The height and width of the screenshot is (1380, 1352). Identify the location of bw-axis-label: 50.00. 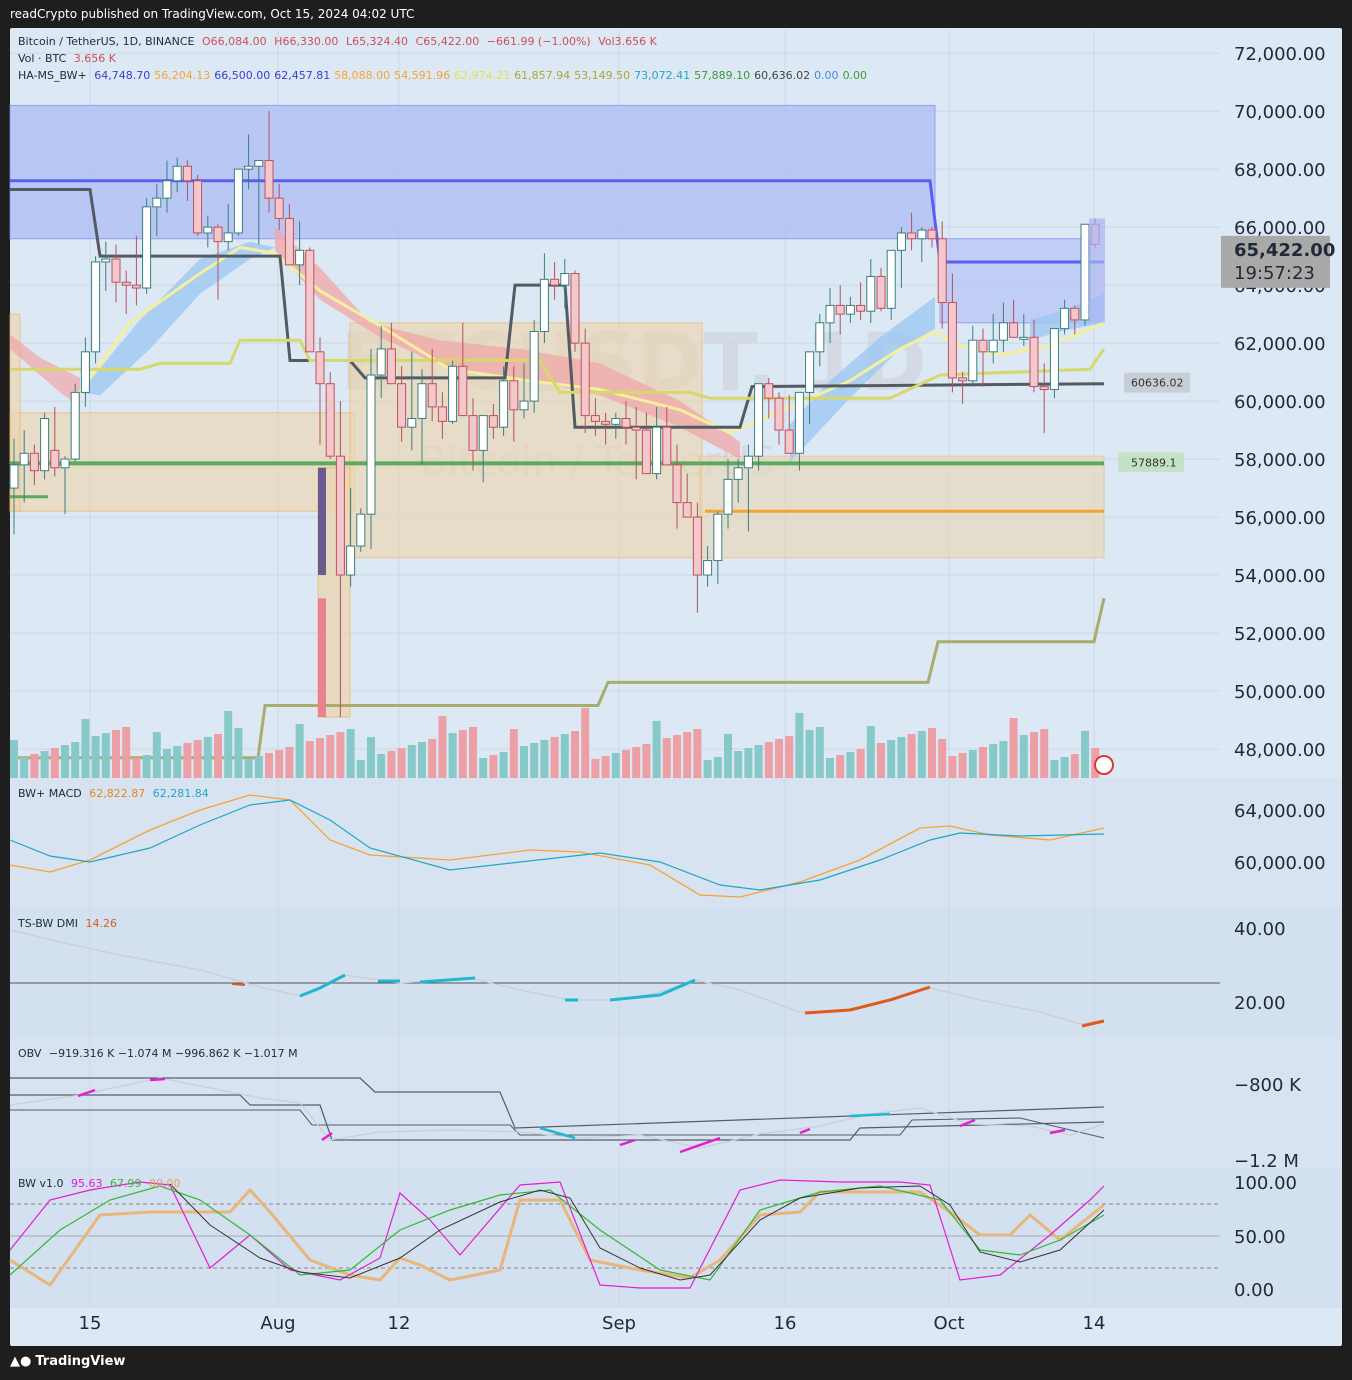
(1260, 1237).